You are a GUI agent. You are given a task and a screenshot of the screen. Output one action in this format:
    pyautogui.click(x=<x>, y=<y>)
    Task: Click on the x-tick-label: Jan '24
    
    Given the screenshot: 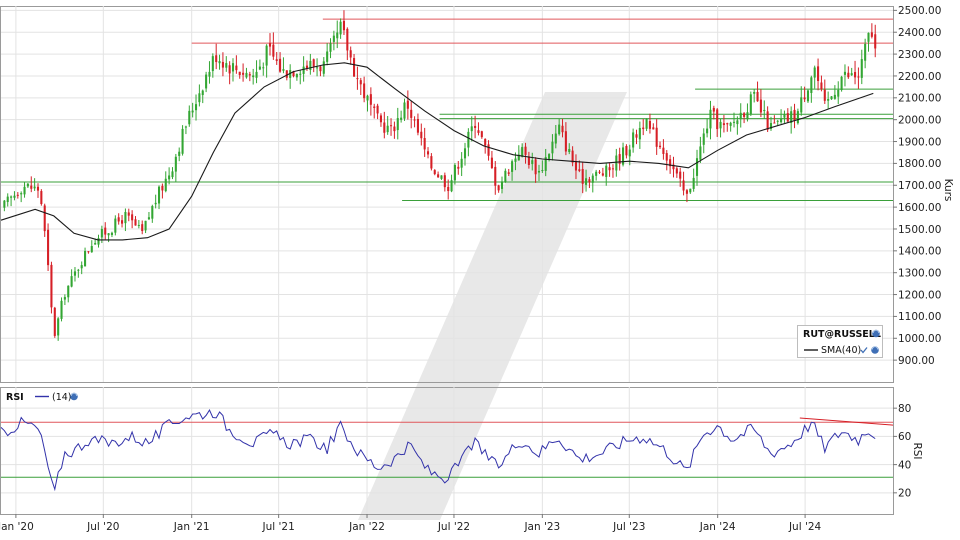 What is the action you would take?
    pyautogui.click(x=717, y=527)
    